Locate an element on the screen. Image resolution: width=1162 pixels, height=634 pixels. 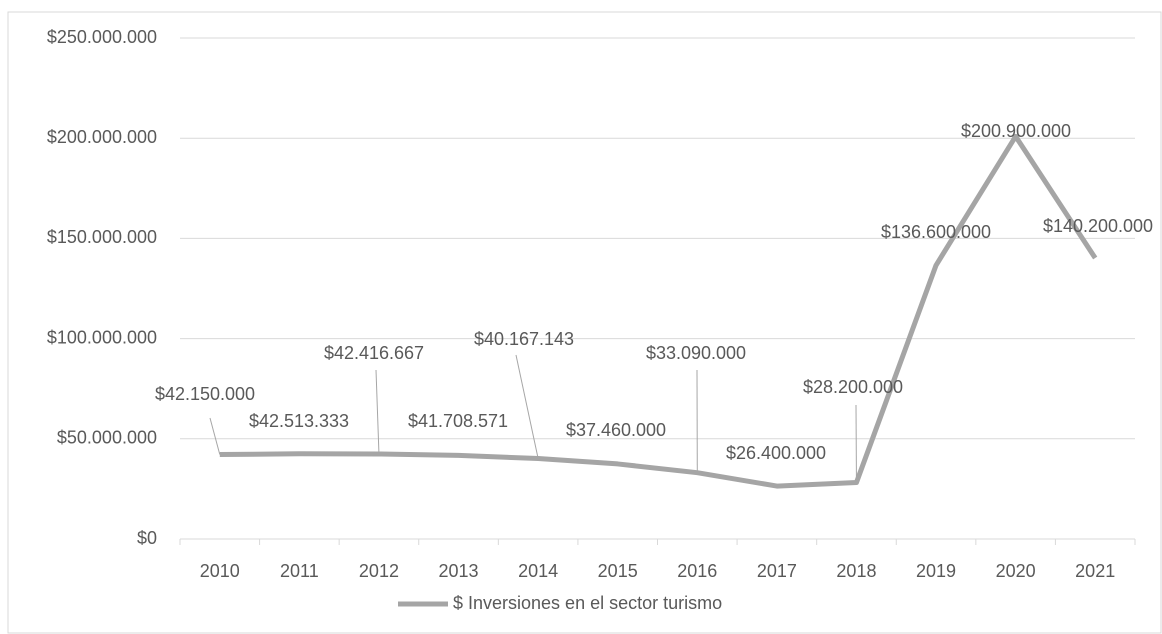
x-tick-label: 2019 is located at coordinates (936, 571).